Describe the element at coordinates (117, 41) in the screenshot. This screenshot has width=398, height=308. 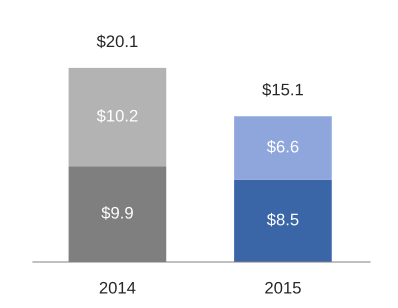
I see `total-label: $20.1` at that location.